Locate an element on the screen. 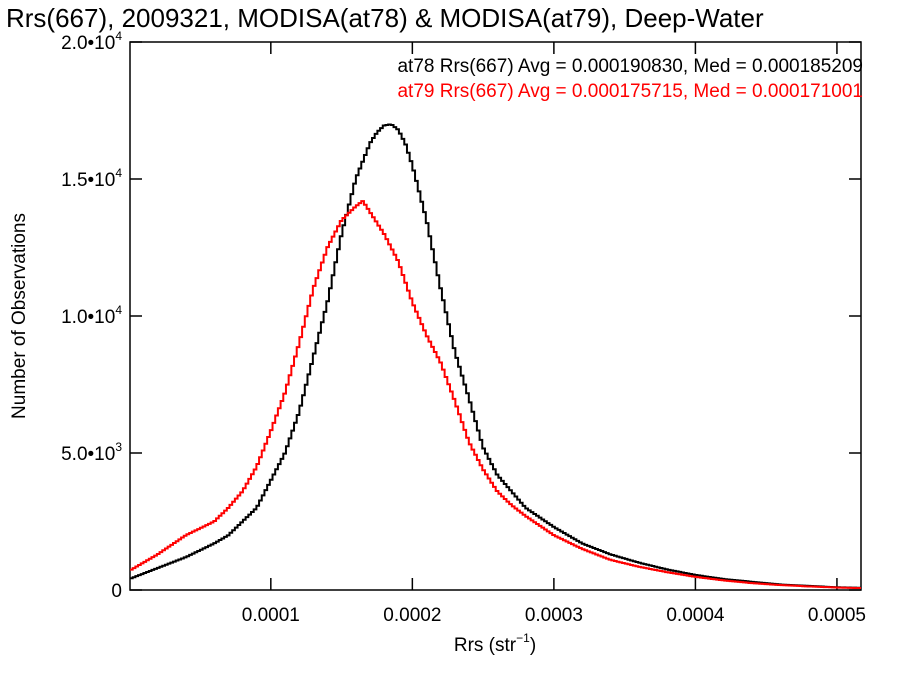 The height and width of the screenshot is (675, 900). y-tick-mantissa: 0 is located at coordinates (116, 591).